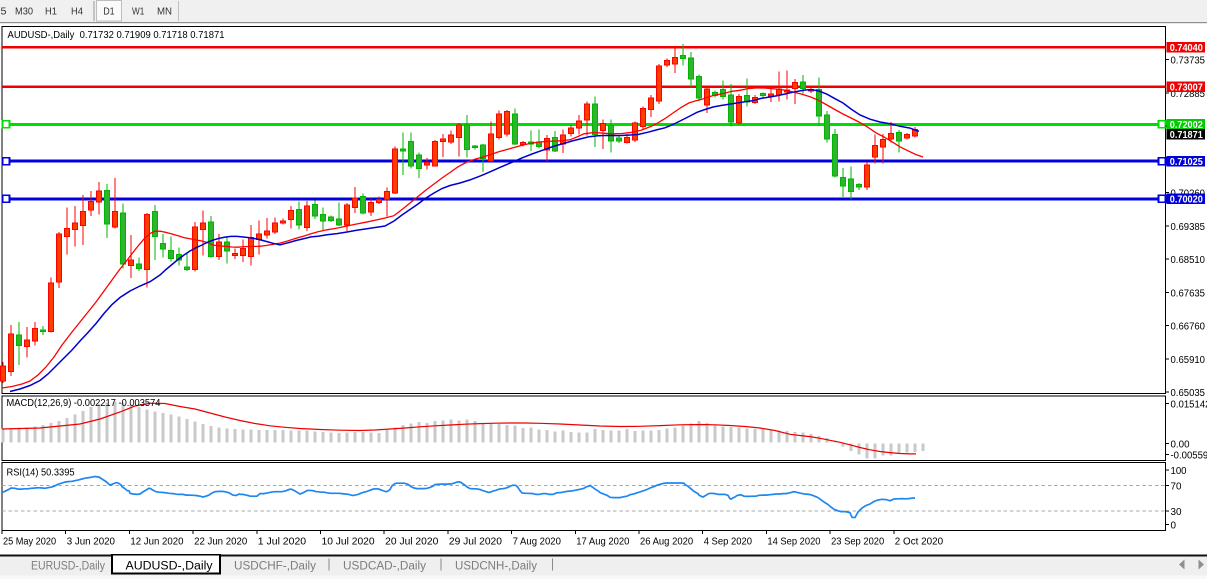  Describe the element at coordinates (1188, 227) in the screenshot. I see `svg-text: 0.69385` at that location.